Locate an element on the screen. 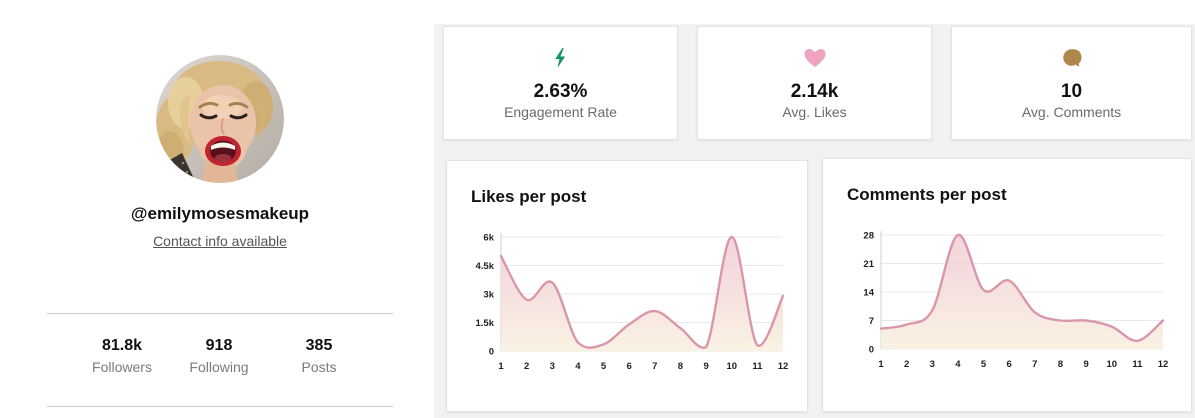 The height and width of the screenshot is (418, 1195). svg-text: 14 is located at coordinates (868, 293).